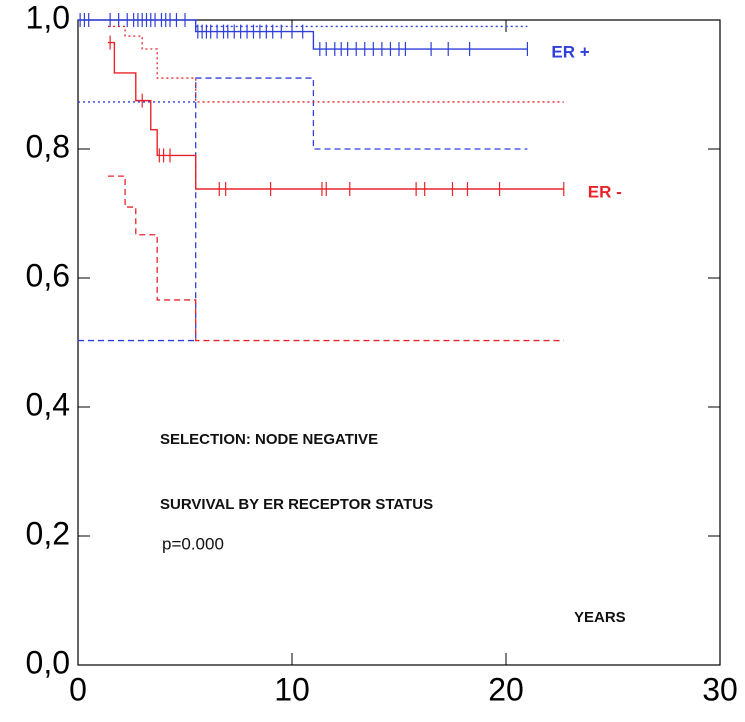 This screenshot has width=745, height=722. What do you see at coordinates (570, 52) in the screenshot?
I see `series-label: ER +` at bounding box center [570, 52].